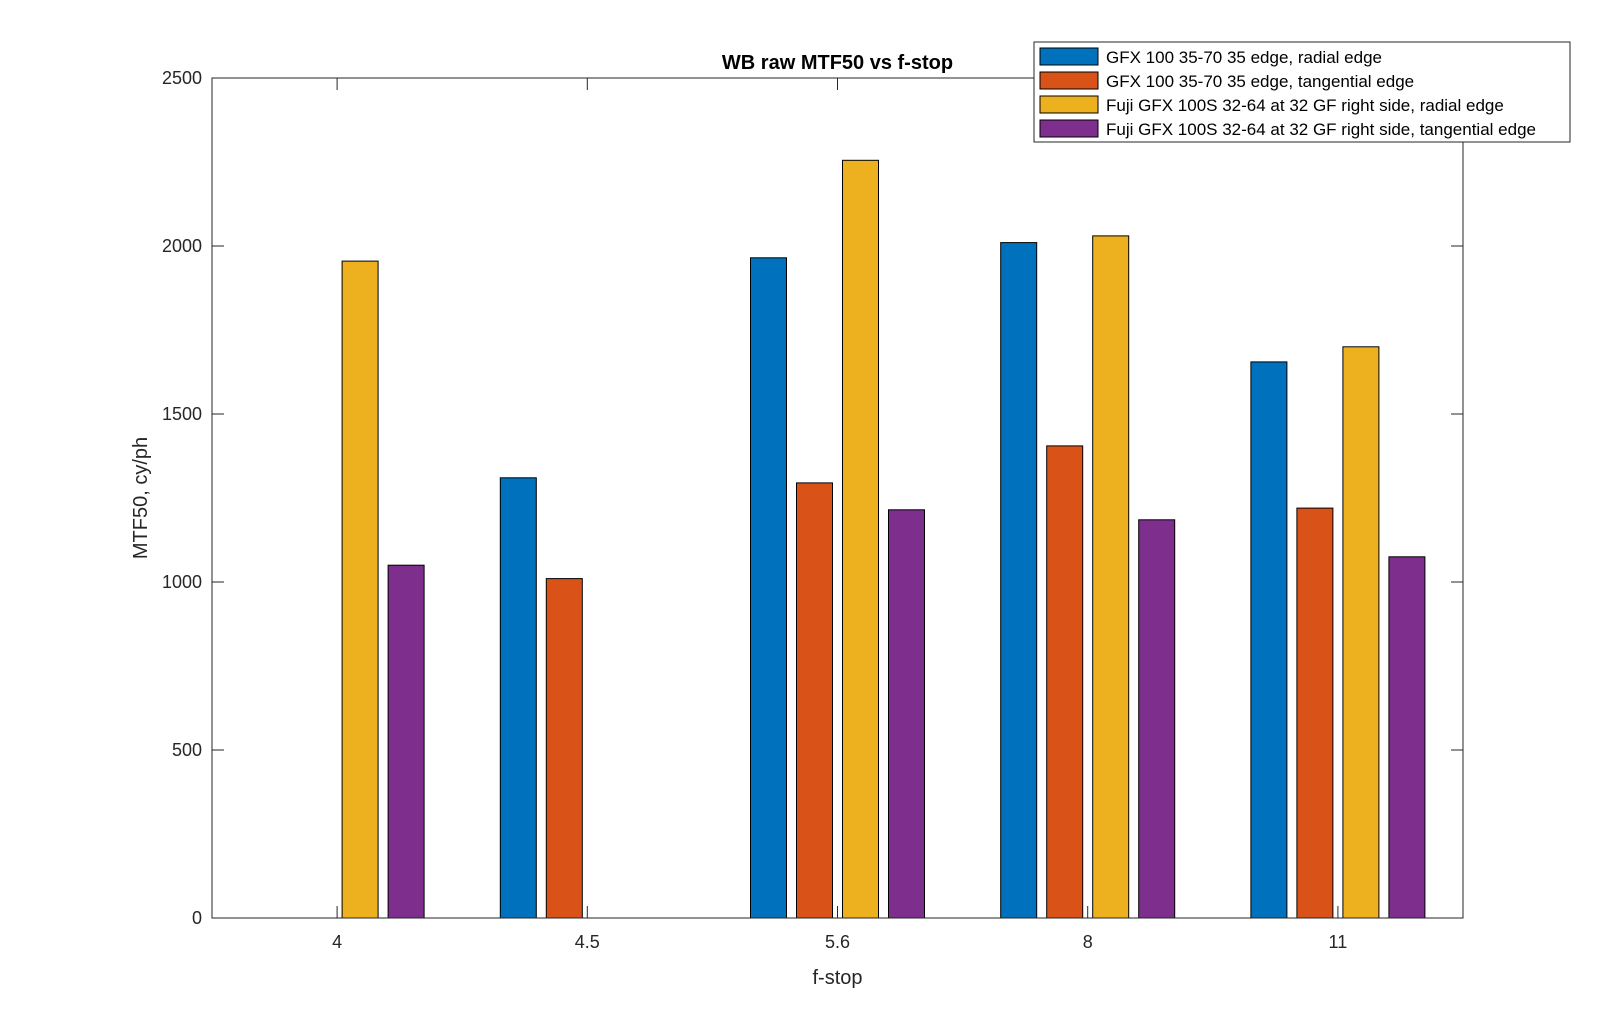  I want to click on chart-title: WB raw MTF50 vs f-stop, so click(837, 63).